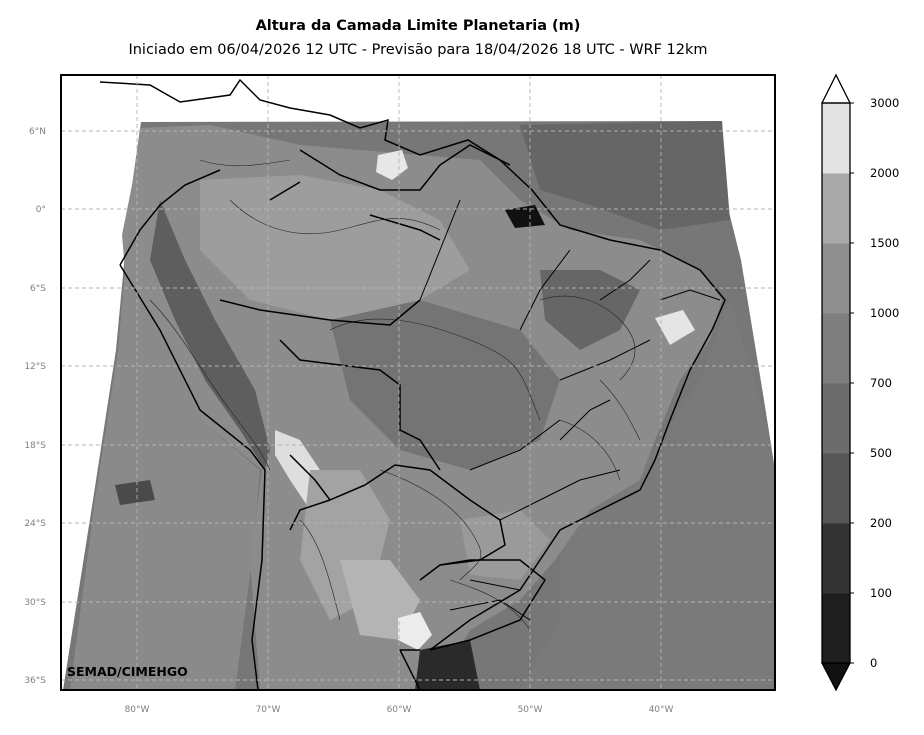  I want to click on buenos-aires-white, so click(415, 631).